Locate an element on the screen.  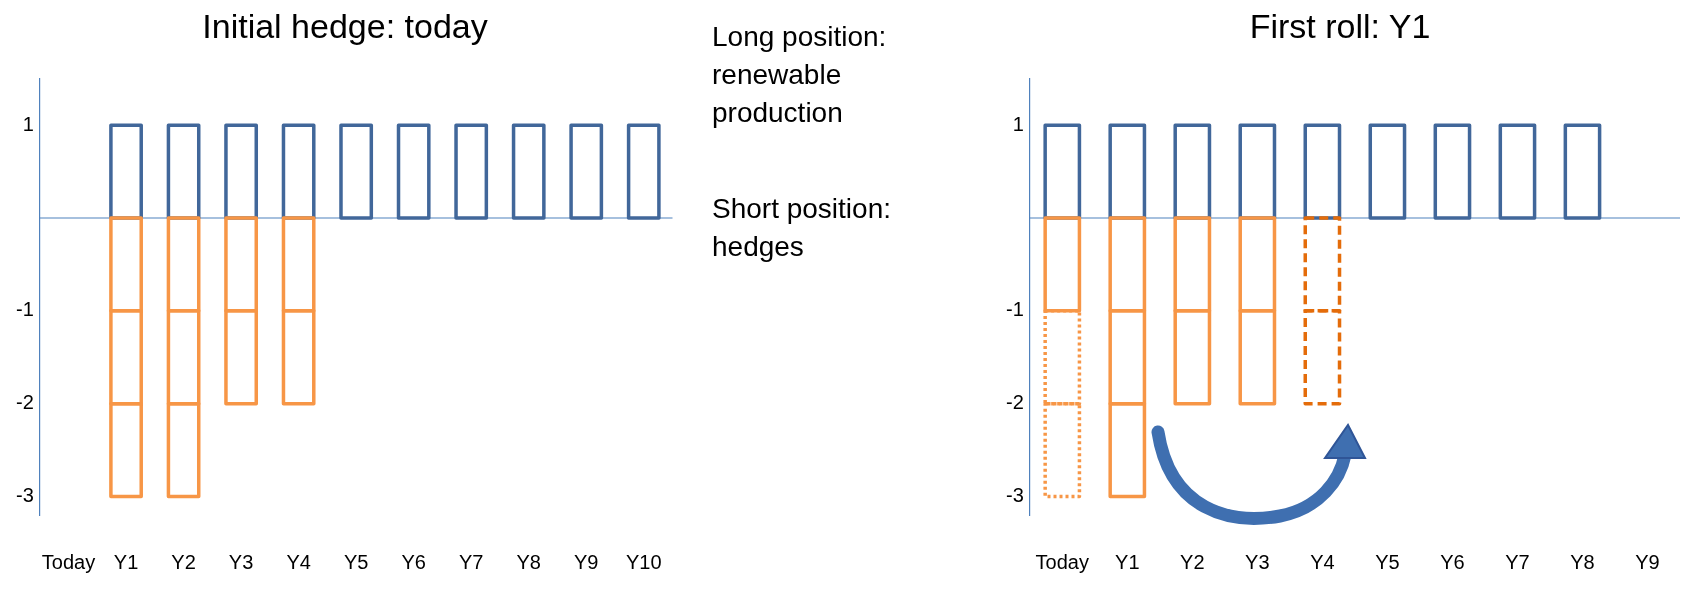
text: Short position: hedges is located at coordinates (802, 228).